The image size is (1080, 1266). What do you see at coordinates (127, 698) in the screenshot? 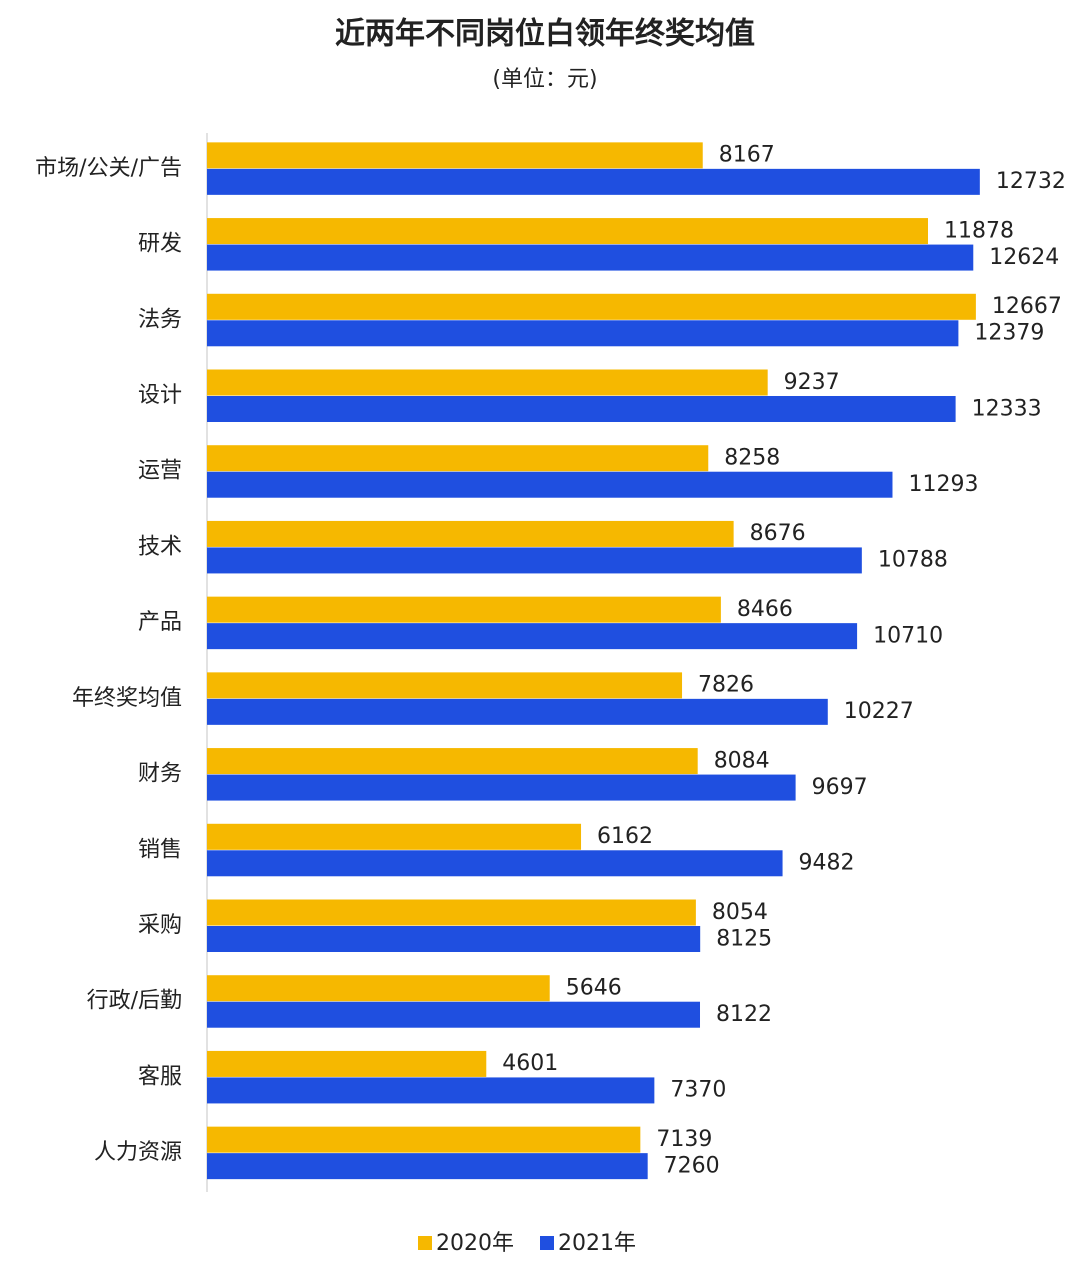
I see `y-tick-label: 年终奖均值` at bounding box center [127, 698].